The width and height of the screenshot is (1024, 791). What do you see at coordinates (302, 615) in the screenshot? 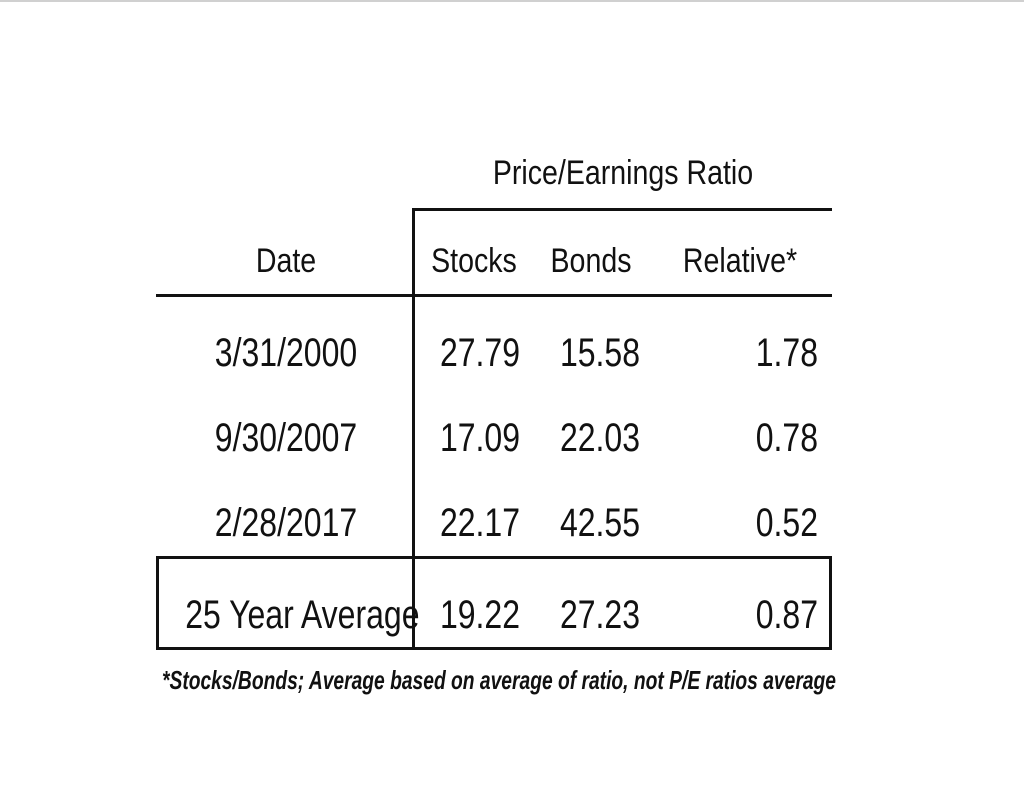
I see `average-row-label: 25 Year Average` at bounding box center [302, 615].